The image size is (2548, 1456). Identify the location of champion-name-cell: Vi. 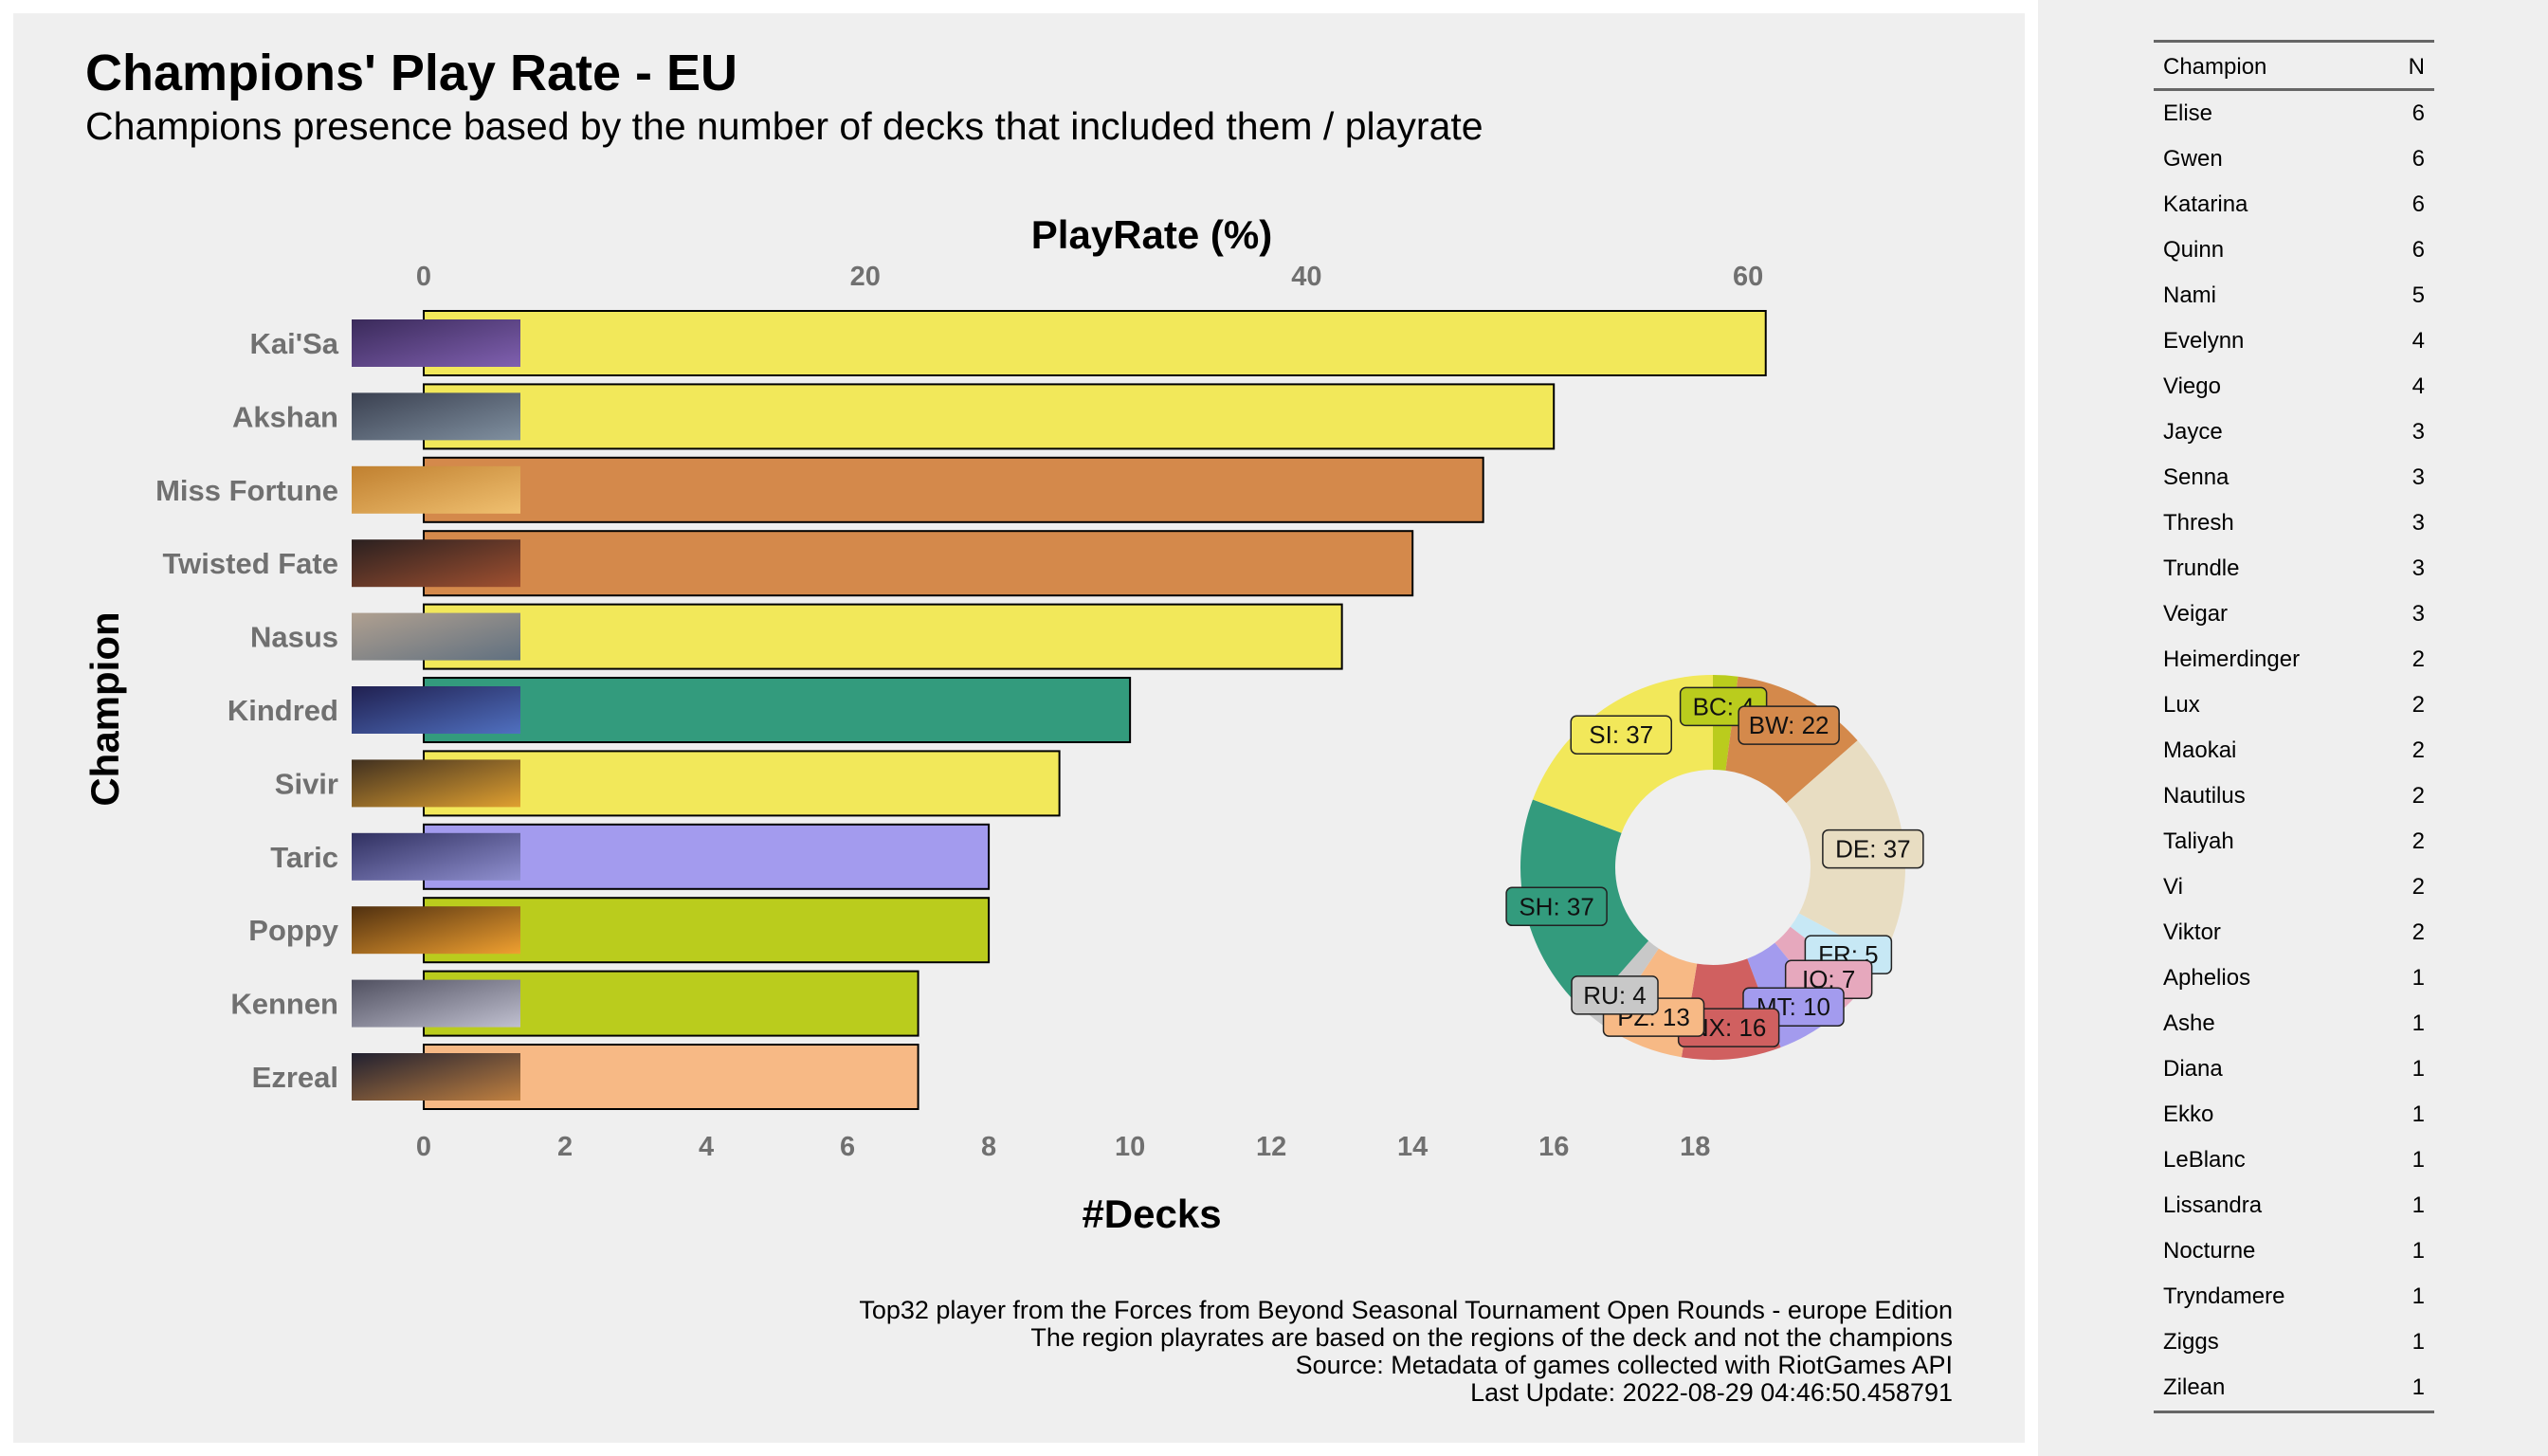
(2173, 887).